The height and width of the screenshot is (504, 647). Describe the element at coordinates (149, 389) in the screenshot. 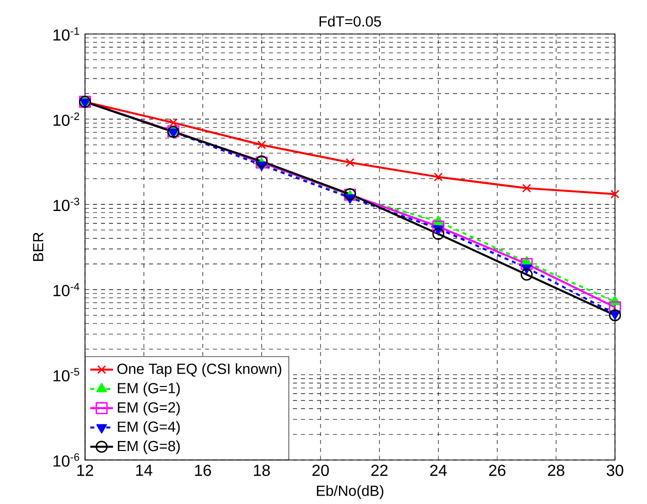

I see `legend-label: EM (G=1)` at that location.